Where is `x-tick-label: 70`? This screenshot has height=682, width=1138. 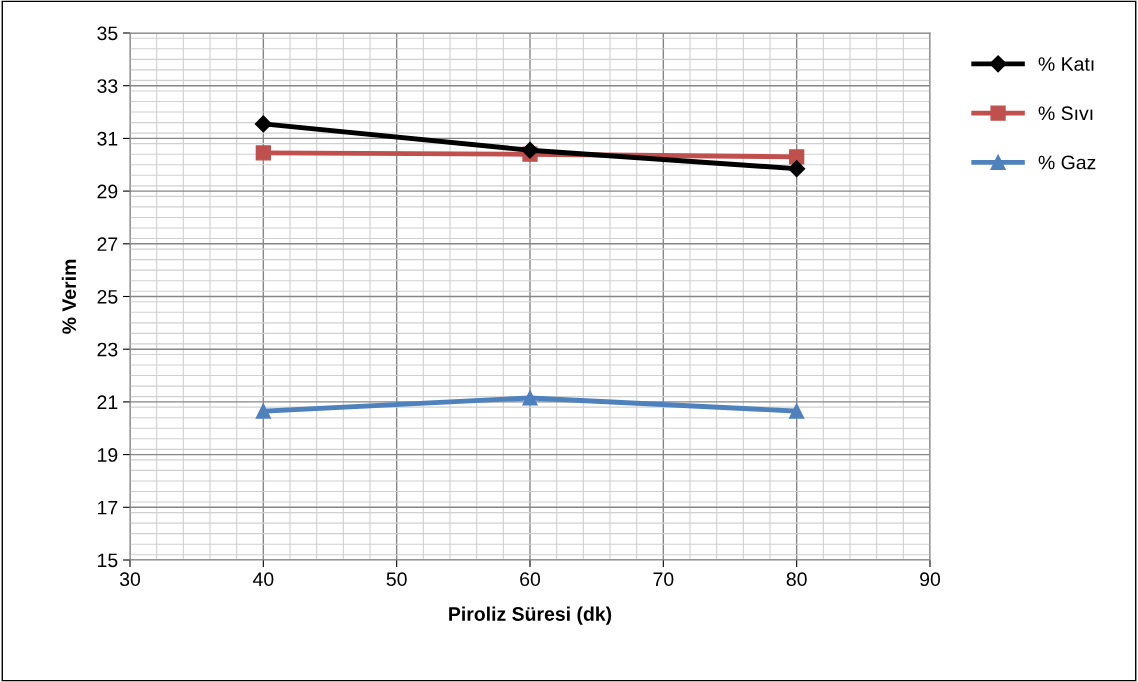 x-tick-label: 70 is located at coordinates (663, 579).